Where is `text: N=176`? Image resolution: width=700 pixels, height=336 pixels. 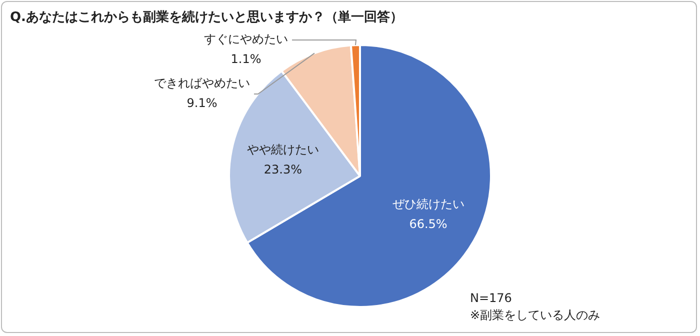
text: N=176 is located at coordinates (491, 298).